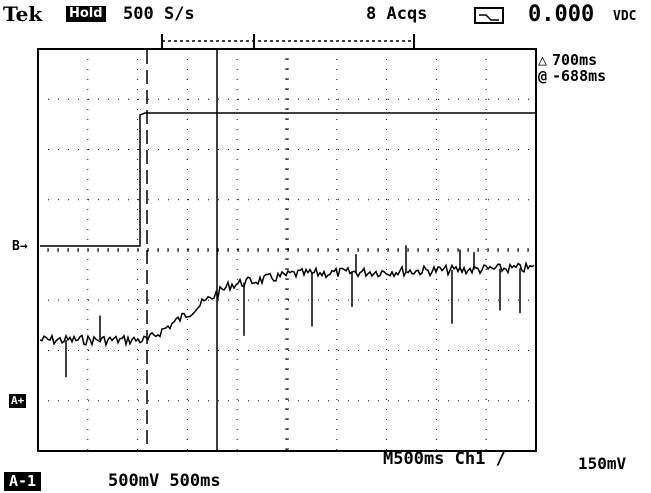 This screenshot has width=651, height=493. What do you see at coordinates (23, 481) in the screenshot?
I see `channel-tag: A-1` at bounding box center [23, 481].